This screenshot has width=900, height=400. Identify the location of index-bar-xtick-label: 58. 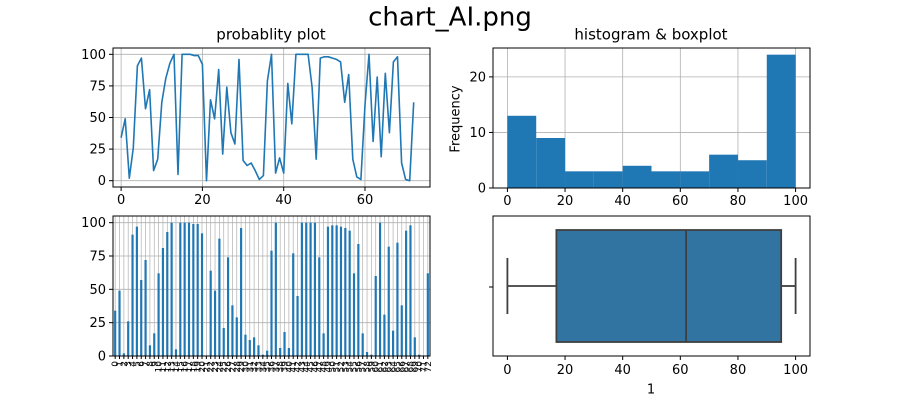
(368, 367).